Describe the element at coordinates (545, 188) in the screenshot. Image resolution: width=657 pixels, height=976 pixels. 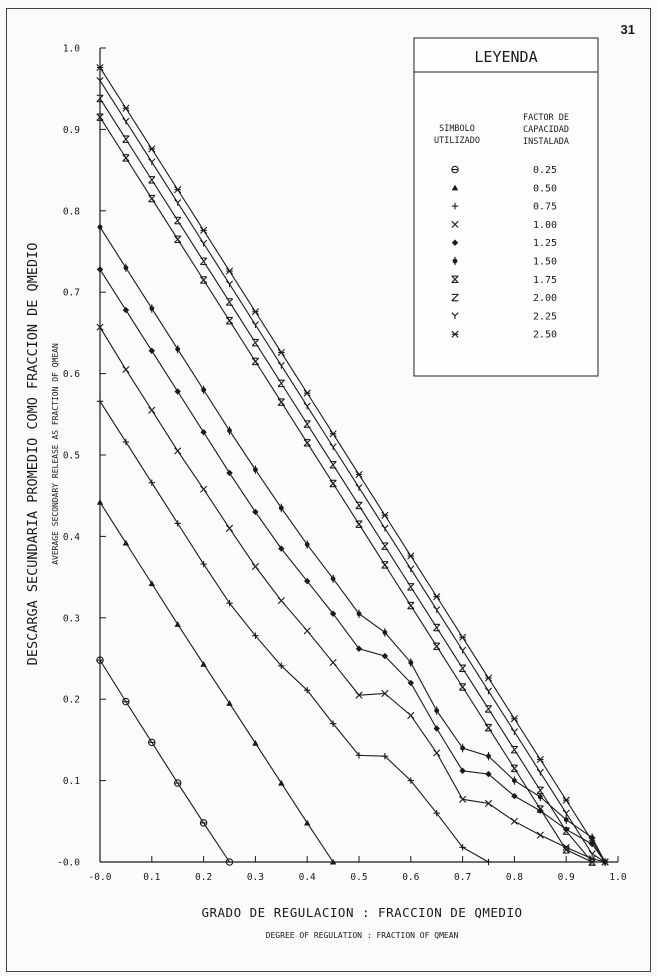
I see `legend-label: 0.50` at that location.